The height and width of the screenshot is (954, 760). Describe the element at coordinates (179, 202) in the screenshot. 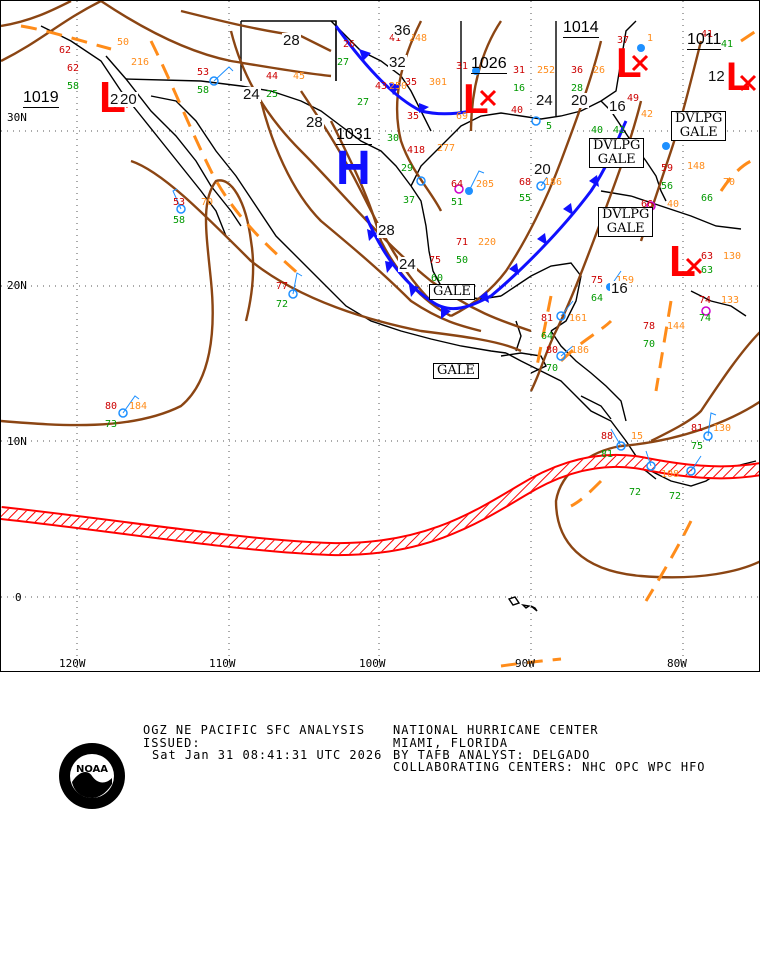

I see `svg-text: 53` at that location.